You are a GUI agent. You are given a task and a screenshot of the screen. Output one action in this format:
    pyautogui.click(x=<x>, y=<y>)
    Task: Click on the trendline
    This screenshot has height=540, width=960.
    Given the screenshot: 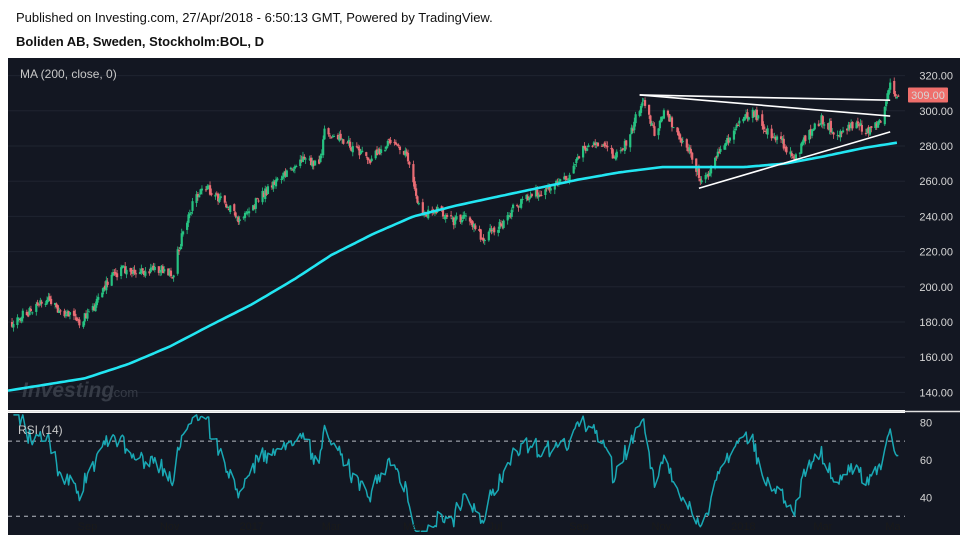 What is the action you would take?
    pyautogui.click(x=765, y=105)
    